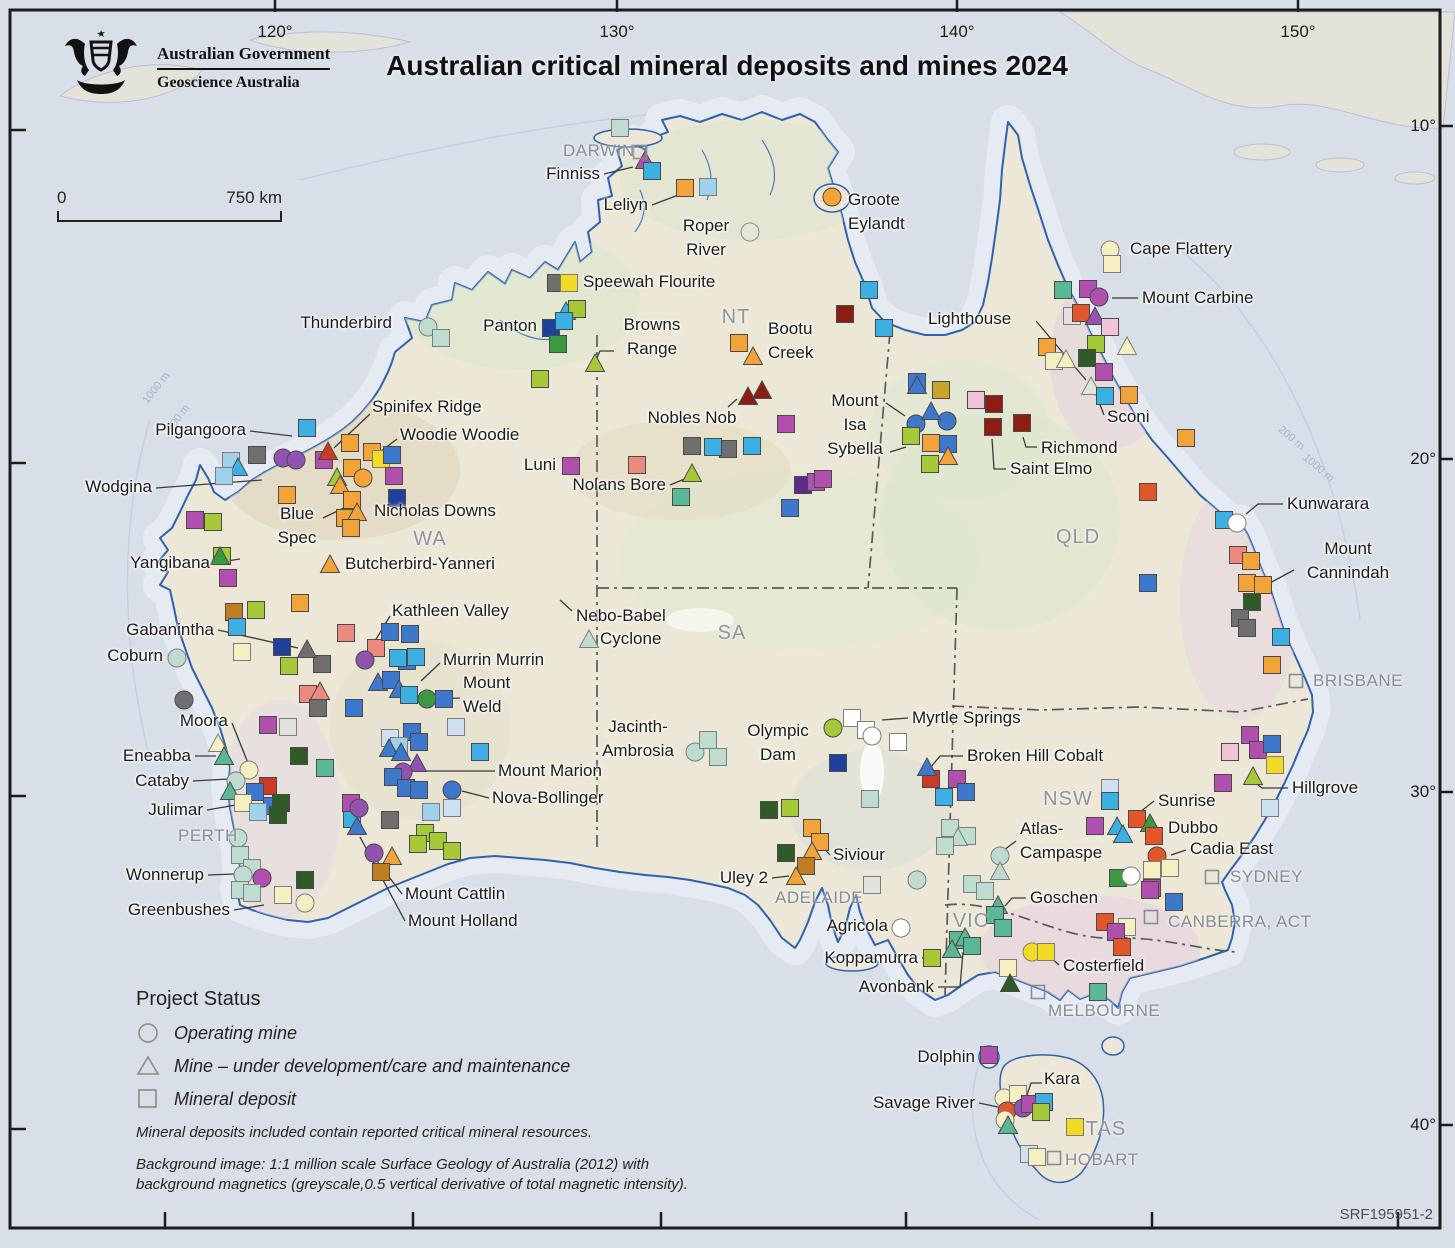  What do you see at coordinates (147, 1098) in the screenshot?
I see `legend-square` at bounding box center [147, 1098].